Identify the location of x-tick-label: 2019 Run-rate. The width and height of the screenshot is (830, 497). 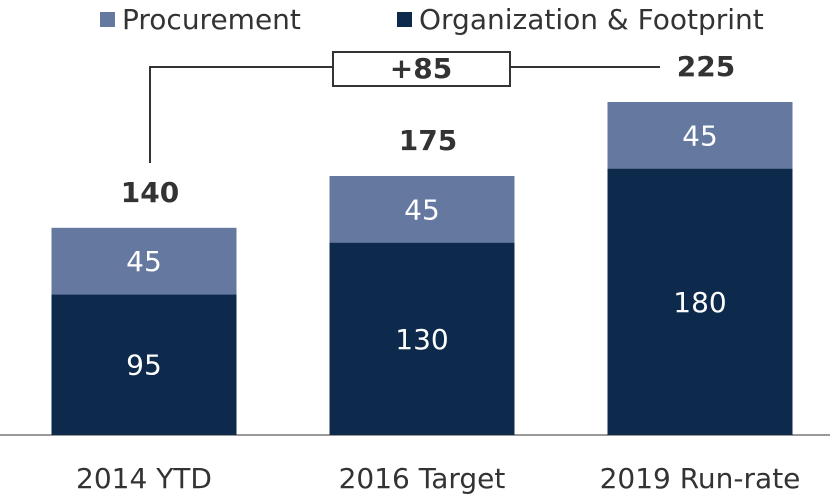
(700, 478).